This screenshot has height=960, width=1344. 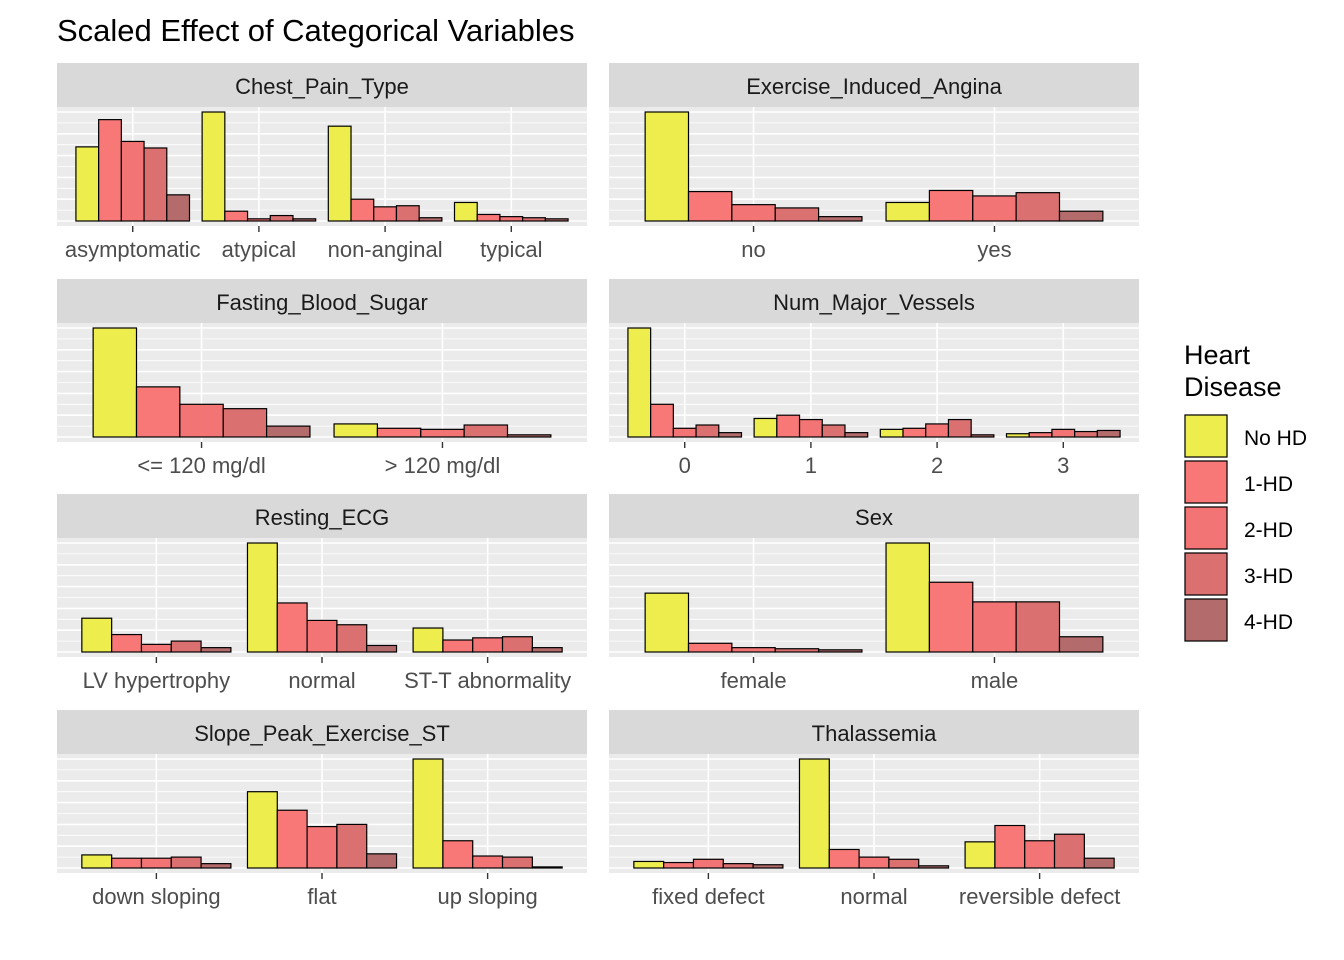 What do you see at coordinates (995, 680) in the screenshot?
I see `x-tick-label: male` at bounding box center [995, 680].